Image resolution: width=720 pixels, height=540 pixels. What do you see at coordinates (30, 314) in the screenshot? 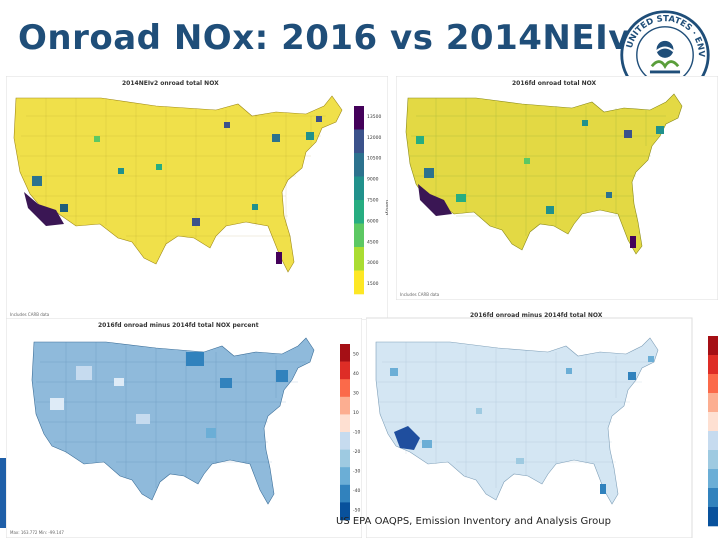
I see `map-1-note: Includes CARB data` at bounding box center [30, 314].